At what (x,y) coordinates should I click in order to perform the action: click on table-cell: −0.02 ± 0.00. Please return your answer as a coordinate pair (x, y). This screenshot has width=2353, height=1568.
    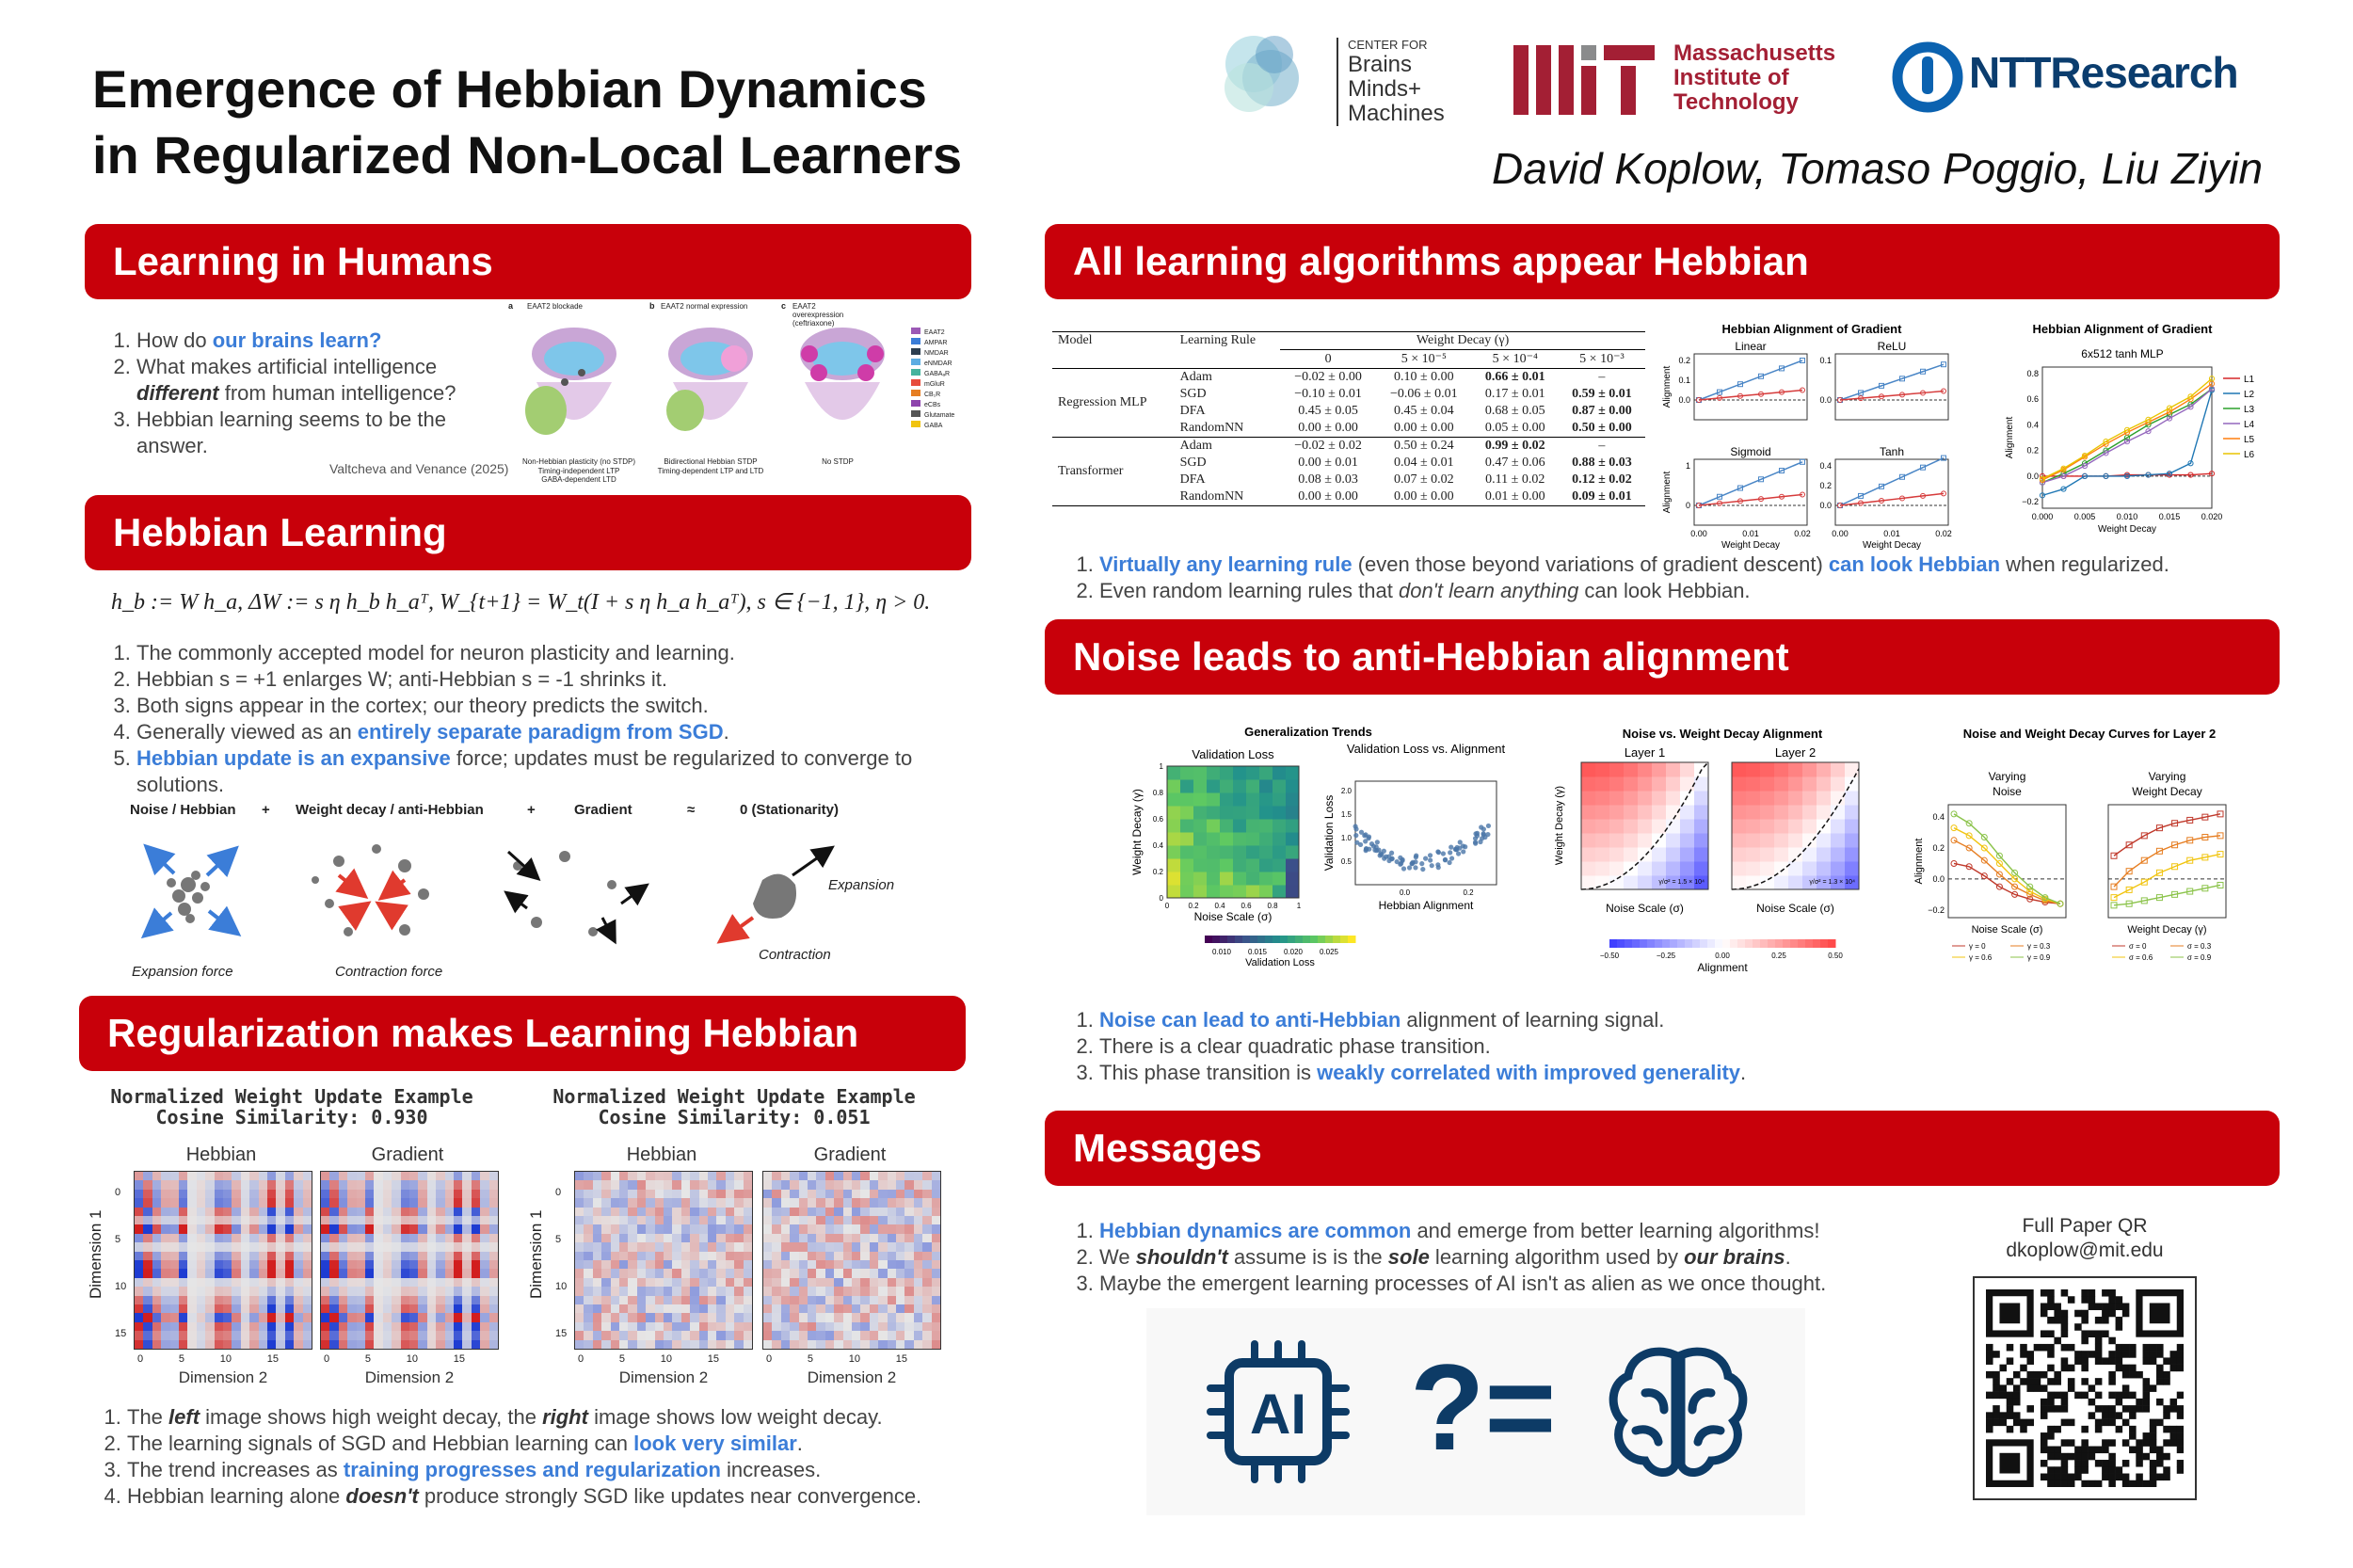
    Looking at the image, I should click on (1328, 377).